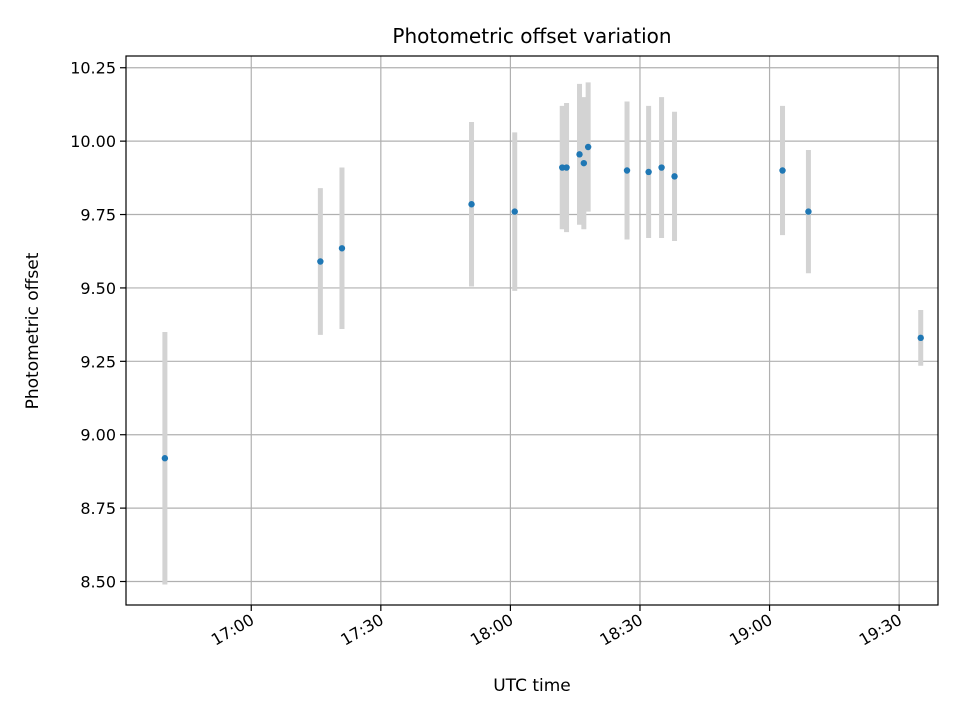  Describe the element at coordinates (98, 325) in the screenshot. I see `y-axis-ticks: 8.50 8.75 9.00 9.25 9.50 9.75 10.00 10.25` at that location.